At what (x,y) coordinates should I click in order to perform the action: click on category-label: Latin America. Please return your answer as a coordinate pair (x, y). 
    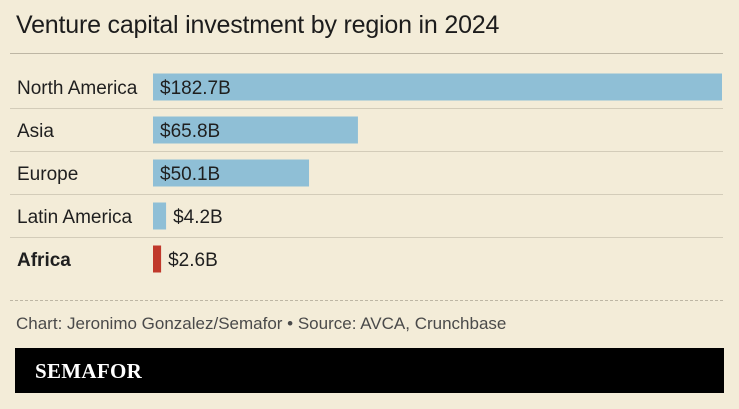
    Looking at the image, I should click on (75, 217).